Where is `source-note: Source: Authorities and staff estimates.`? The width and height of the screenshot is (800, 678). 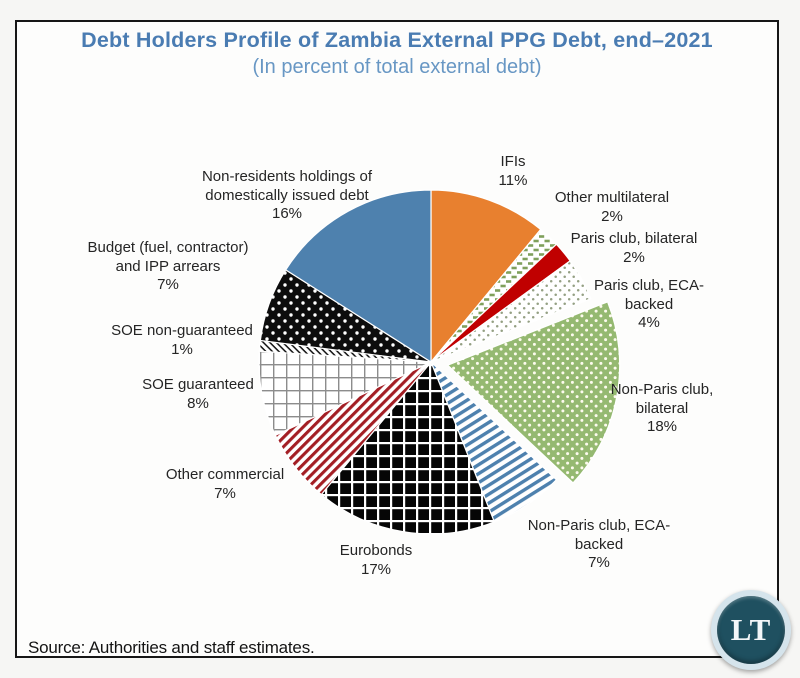 source-note: Source: Authorities and staff estimates. is located at coordinates (171, 647).